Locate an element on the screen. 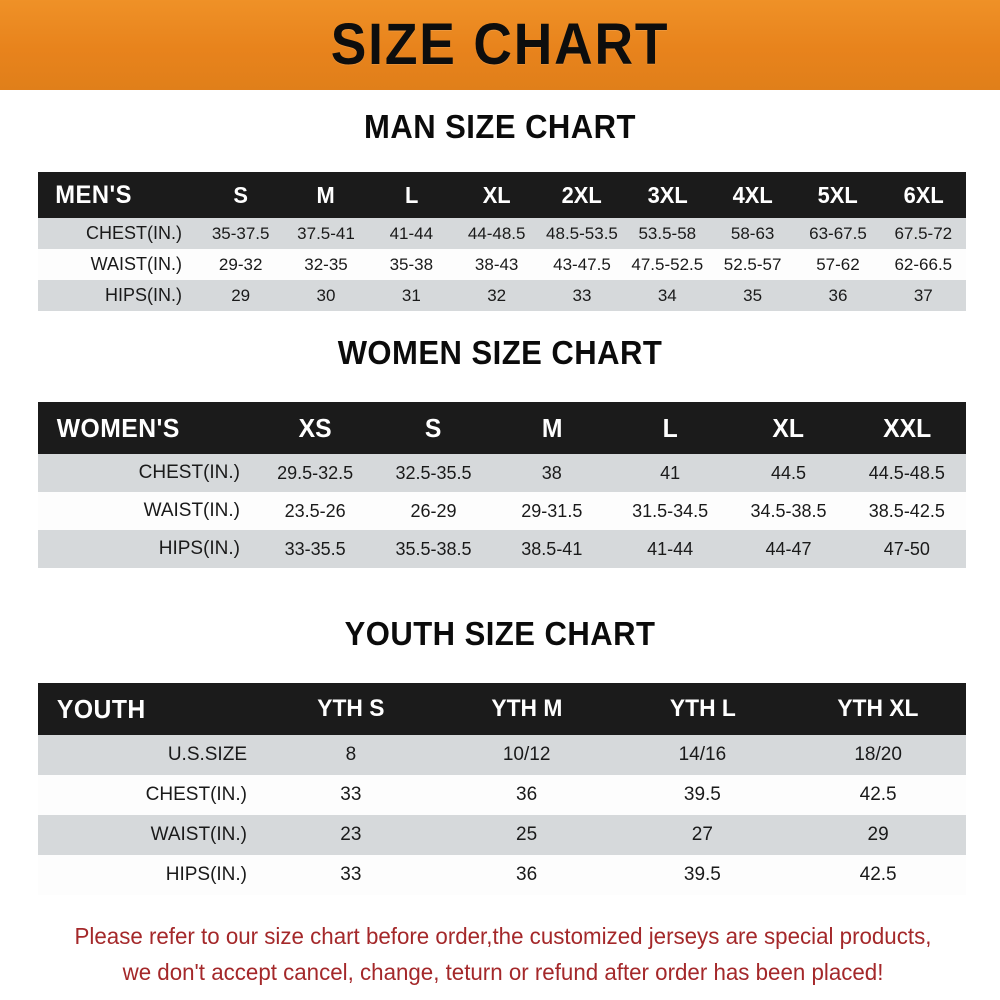 This screenshot has height=1000, width=1000. men-cell: 47.5-52.5 is located at coordinates (667, 264).